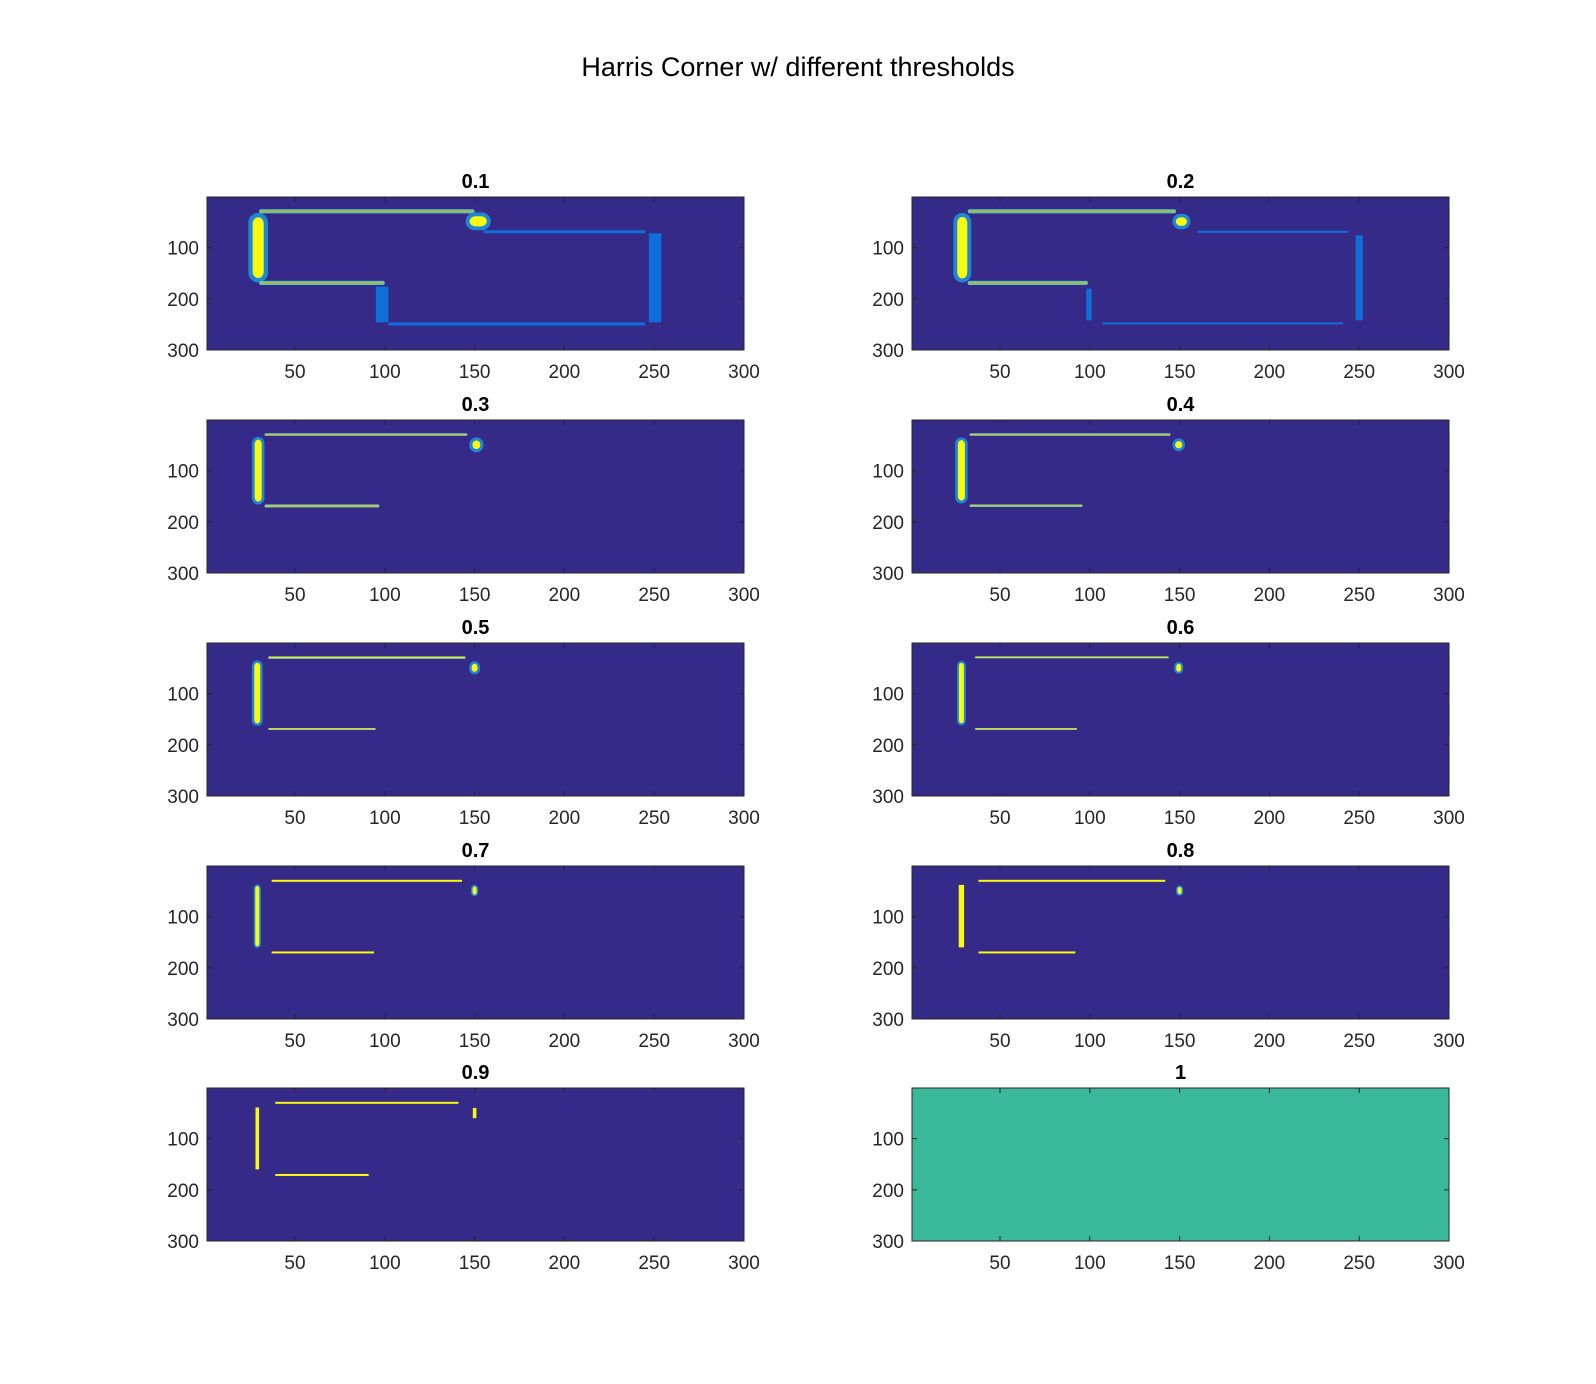 Image resolution: width=1596 pixels, height=1384 pixels. I want to click on subplot-threshold-0-6: 0.6 50 100 150 200 250 300 100 200 300, so click(1168, 723).